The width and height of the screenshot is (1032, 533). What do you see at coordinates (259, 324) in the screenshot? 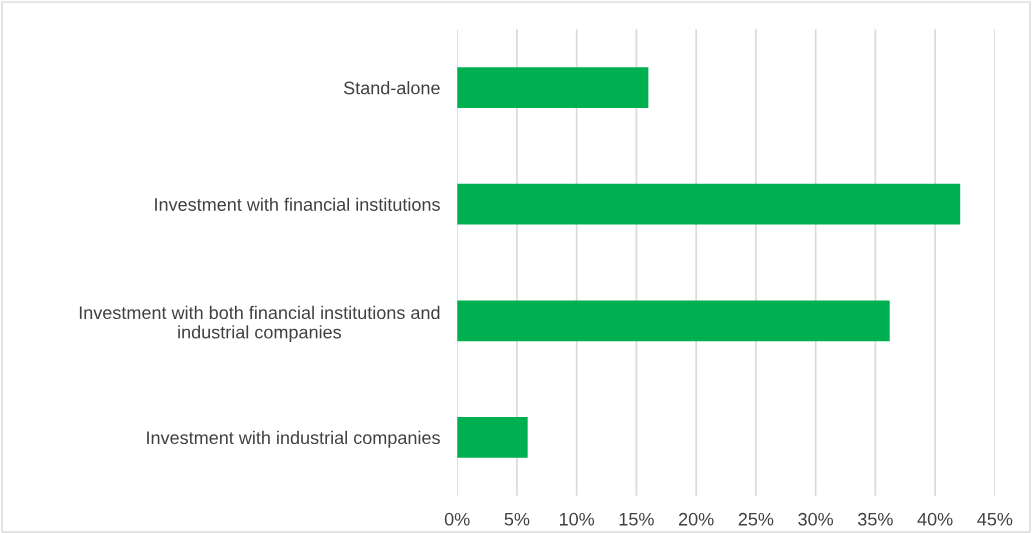
I see `y-tick-label: Investment with both financial institutions and industrial companies` at bounding box center [259, 324].